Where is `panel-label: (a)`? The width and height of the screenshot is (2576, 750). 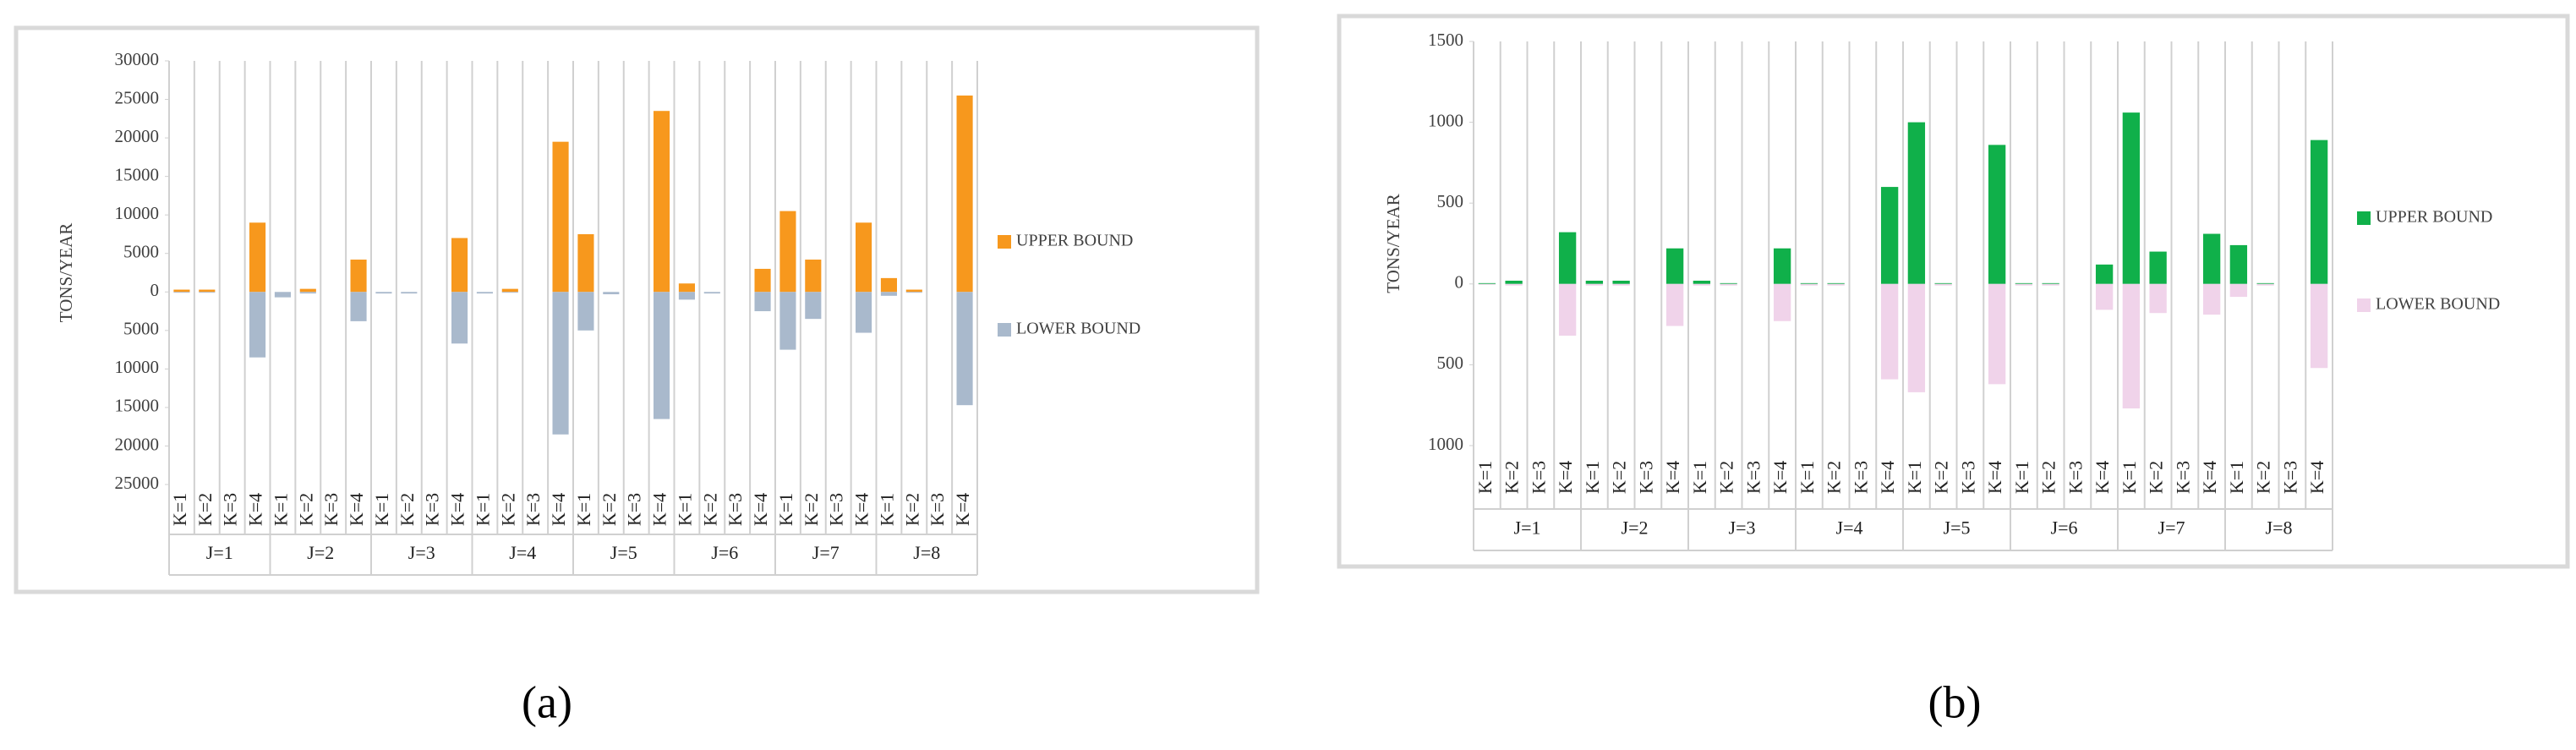
panel-label: (a) is located at coordinates (547, 701).